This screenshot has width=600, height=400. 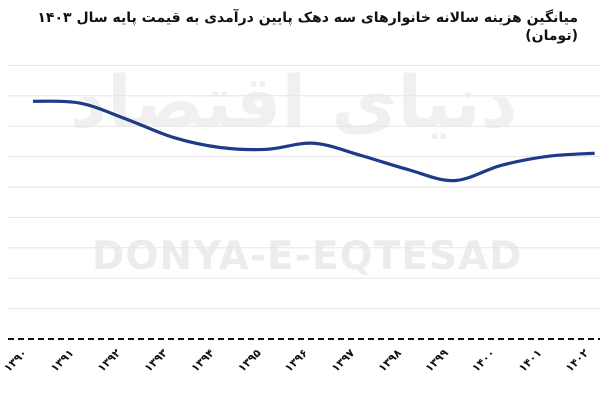 What do you see at coordinates (343, 360) in the screenshot?
I see `x-tick-label: ۱۳۹۷` at bounding box center [343, 360].